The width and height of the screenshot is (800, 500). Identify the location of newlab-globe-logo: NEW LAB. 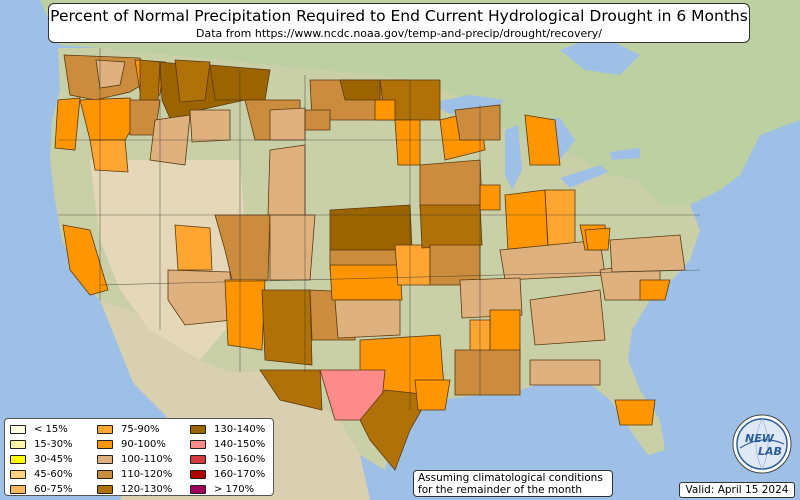
(762, 444).